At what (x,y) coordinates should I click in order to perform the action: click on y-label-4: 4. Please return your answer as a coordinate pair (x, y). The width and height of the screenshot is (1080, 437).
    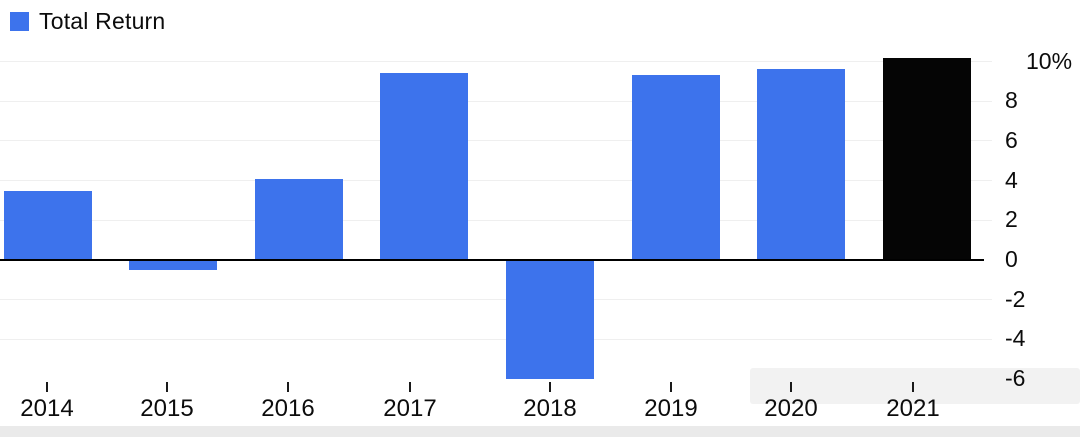
    Looking at the image, I should click on (1011, 179).